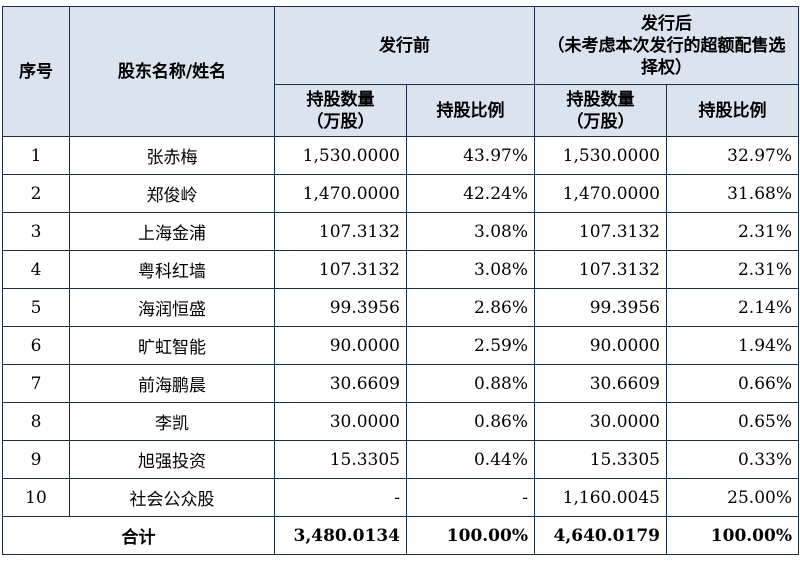 Image resolution: width=800 pixels, height=562 pixels. I want to click on cell-before-ratio: 0.44%, so click(470, 459).